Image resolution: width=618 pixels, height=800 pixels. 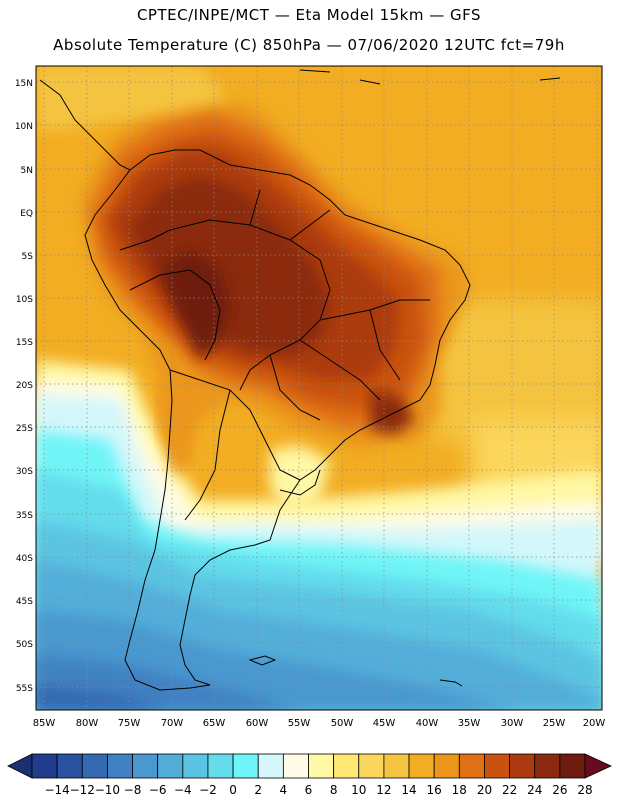 I want to click on lat-label: 5S, so click(x=28, y=257).